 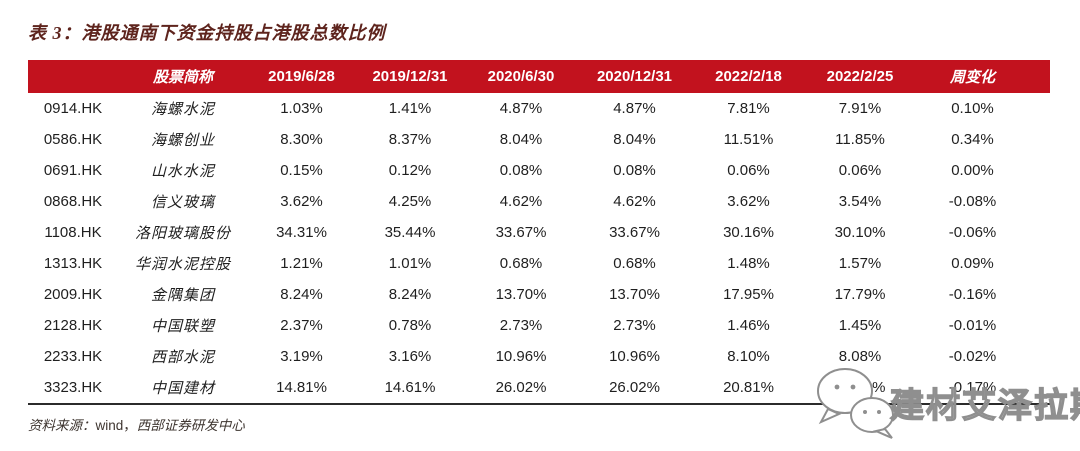 What do you see at coordinates (73, 263) in the screenshot?
I see `stock-code-cell: 1313.HK` at bounding box center [73, 263].